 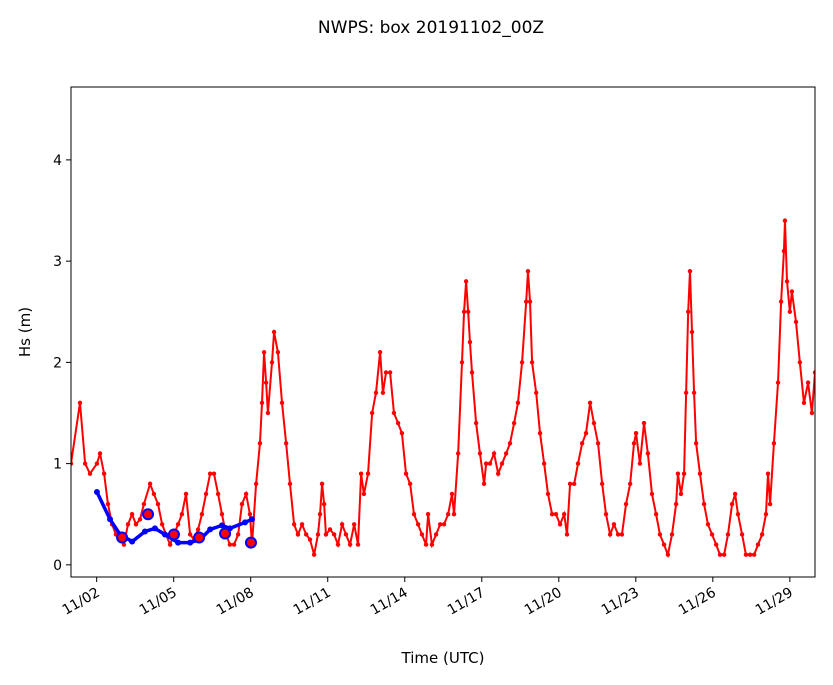 I want to click on y-tick-label: 3, so click(x=57, y=262).